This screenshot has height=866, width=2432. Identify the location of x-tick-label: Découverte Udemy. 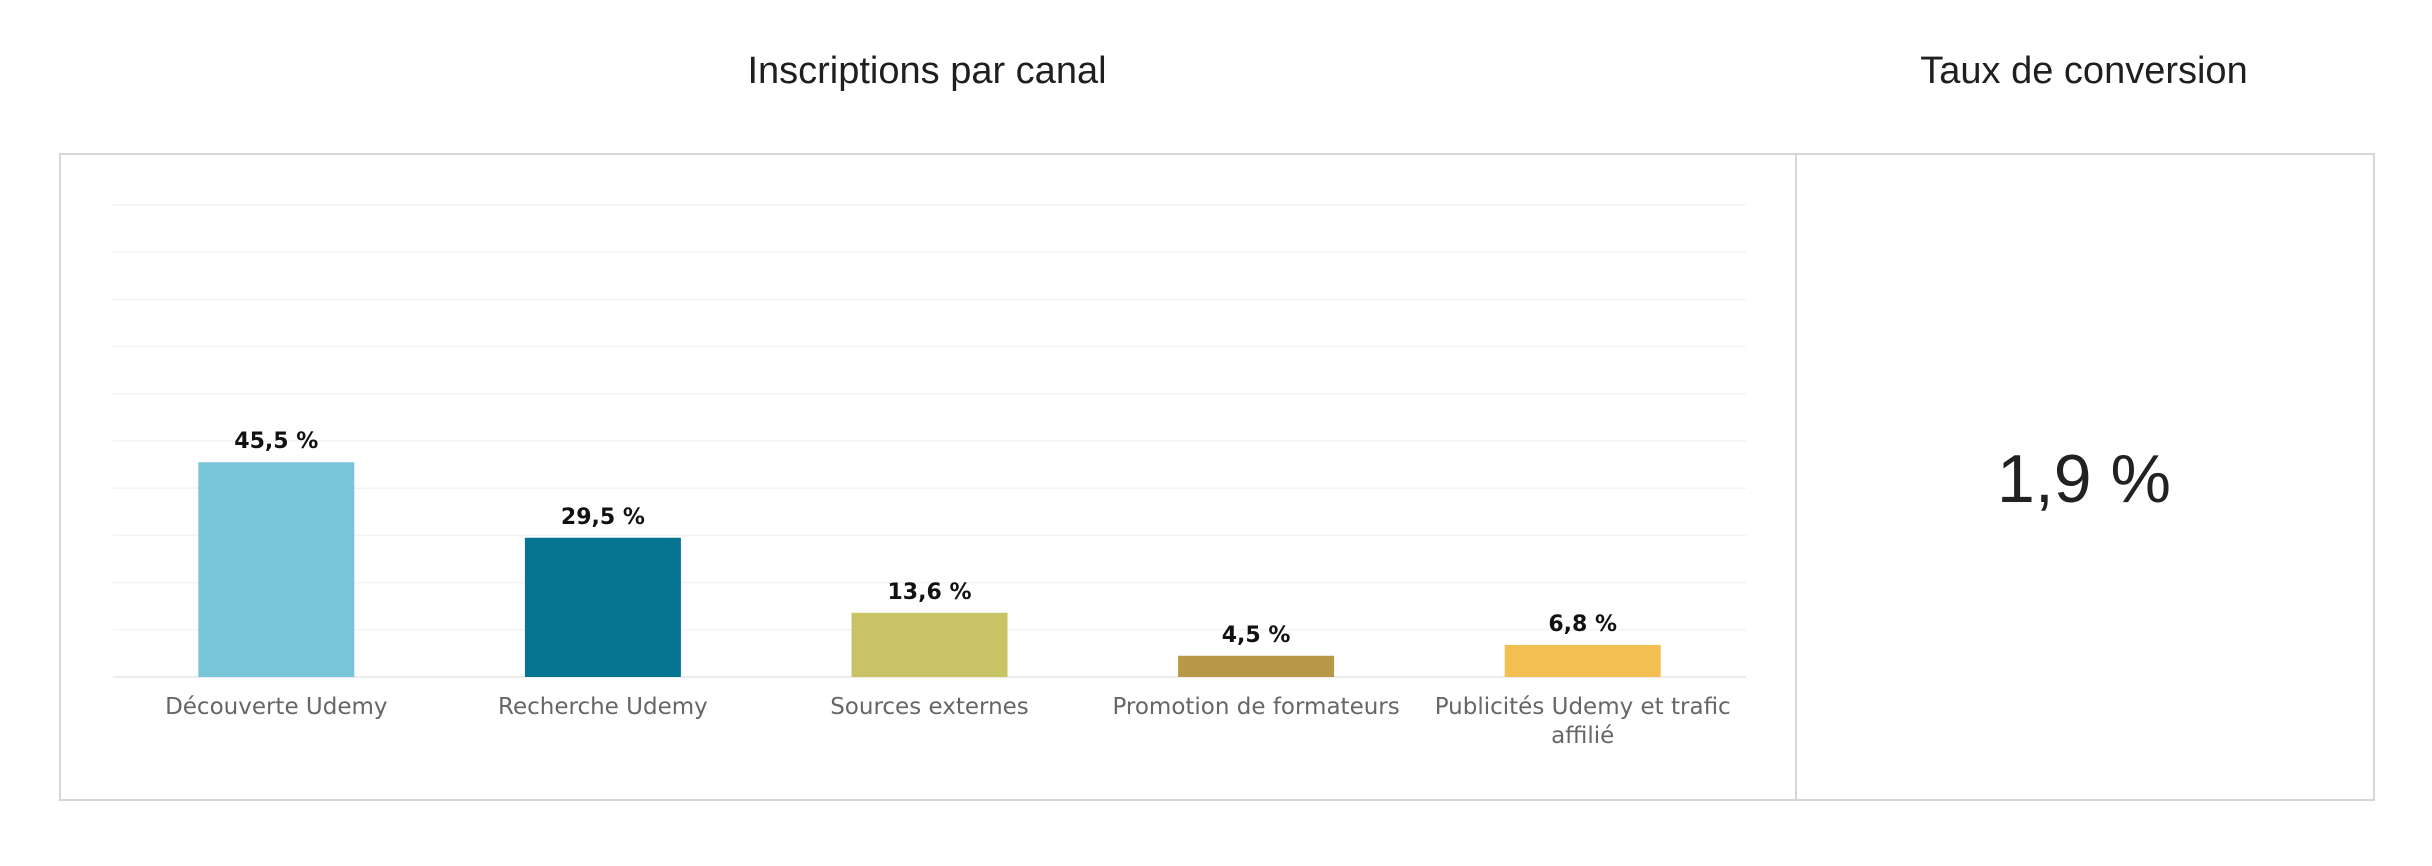
(276, 707).